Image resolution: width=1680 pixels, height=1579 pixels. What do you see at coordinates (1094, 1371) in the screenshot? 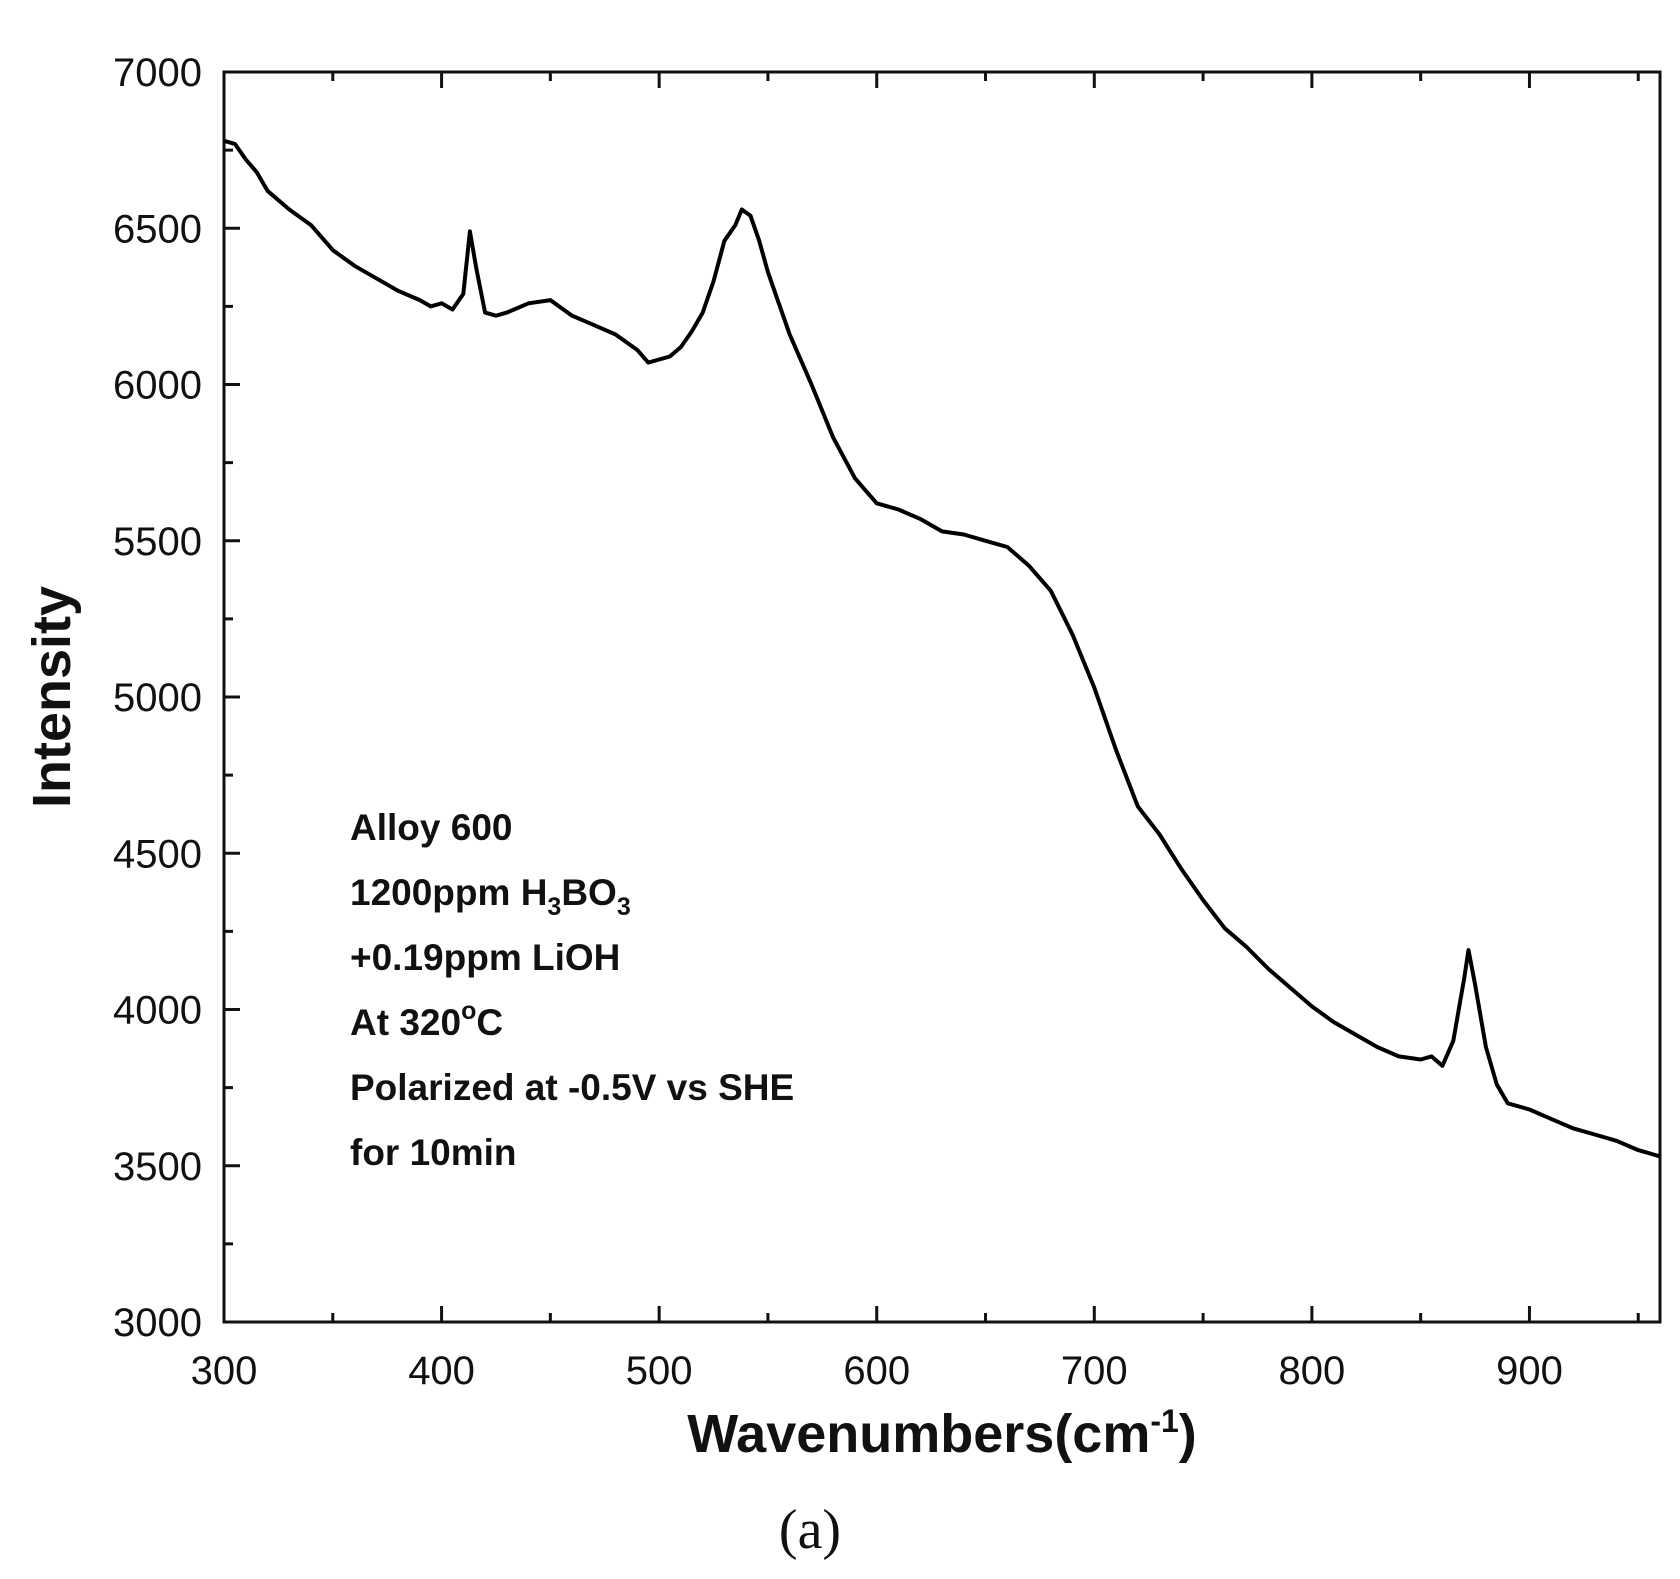
I see `x-tick-label: 700` at bounding box center [1094, 1371].